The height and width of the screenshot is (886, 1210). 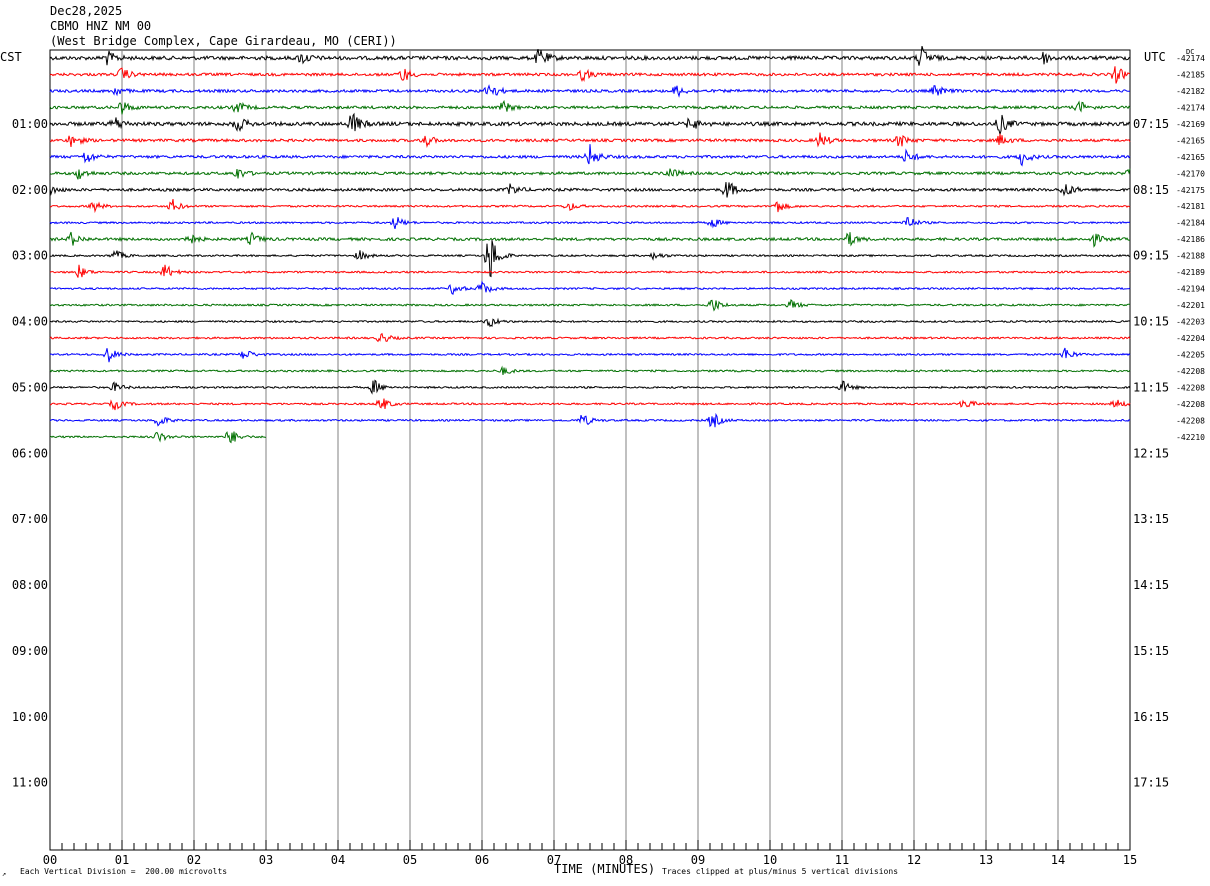 What do you see at coordinates (986, 860) in the screenshot?
I see `x-tick-label: 13` at bounding box center [986, 860].